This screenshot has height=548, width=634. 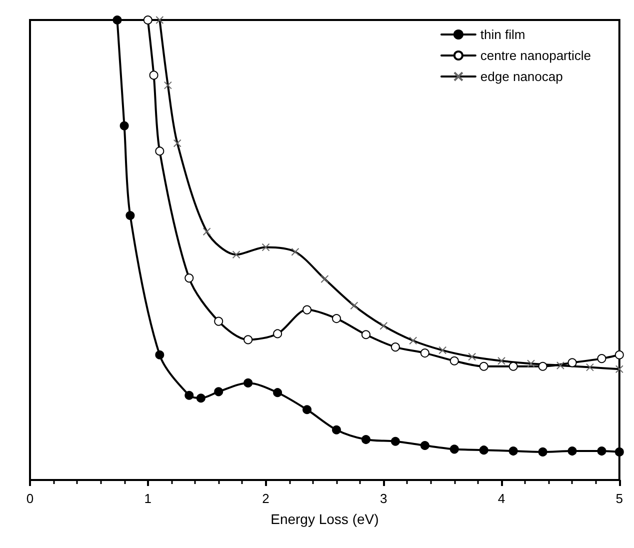 What do you see at coordinates (384, 498) in the screenshot?
I see `x-tick-label: 3` at bounding box center [384, 498].